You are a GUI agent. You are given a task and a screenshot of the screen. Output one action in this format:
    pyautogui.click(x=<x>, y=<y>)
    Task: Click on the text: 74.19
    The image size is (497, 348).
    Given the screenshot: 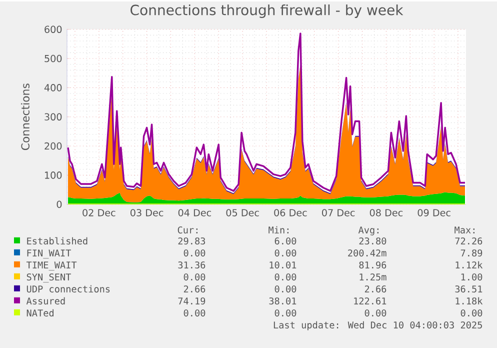 What is the action you would take?
    pyautogui.click(x=192, y=300)
    